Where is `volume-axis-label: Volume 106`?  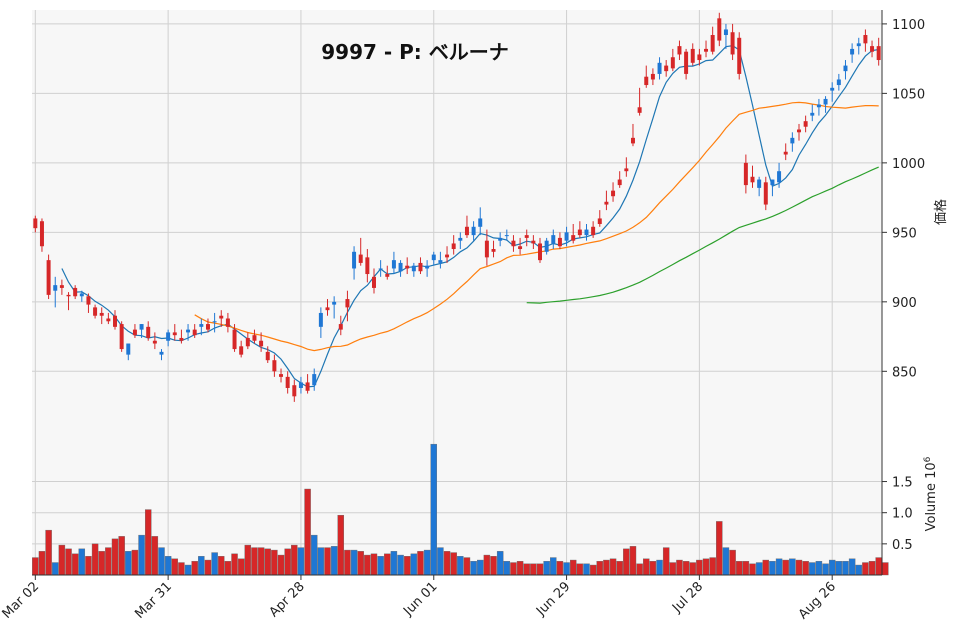
volume-axis-label: Volume 106 is located at coordinates (931, 493).